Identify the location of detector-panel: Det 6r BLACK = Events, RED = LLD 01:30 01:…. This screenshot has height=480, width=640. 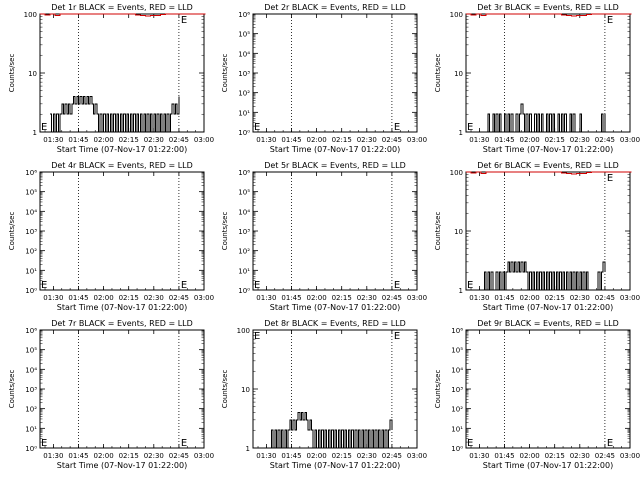
(537, 236).